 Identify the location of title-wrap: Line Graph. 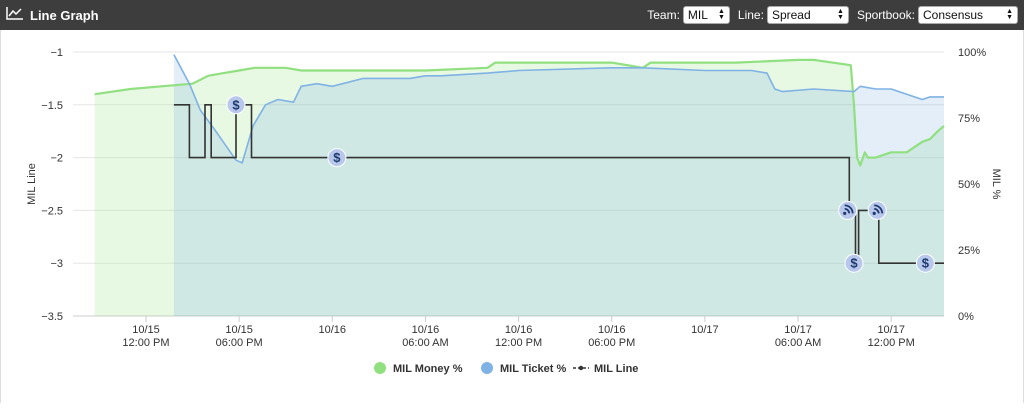
(52, 15).